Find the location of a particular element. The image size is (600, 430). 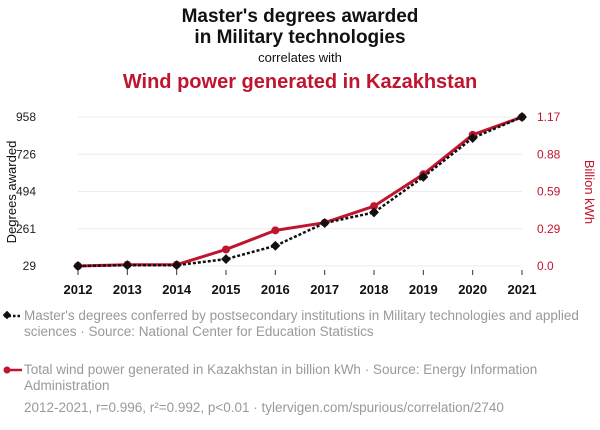

x-tick-label: 2014 is located at coordinates (177, 289).